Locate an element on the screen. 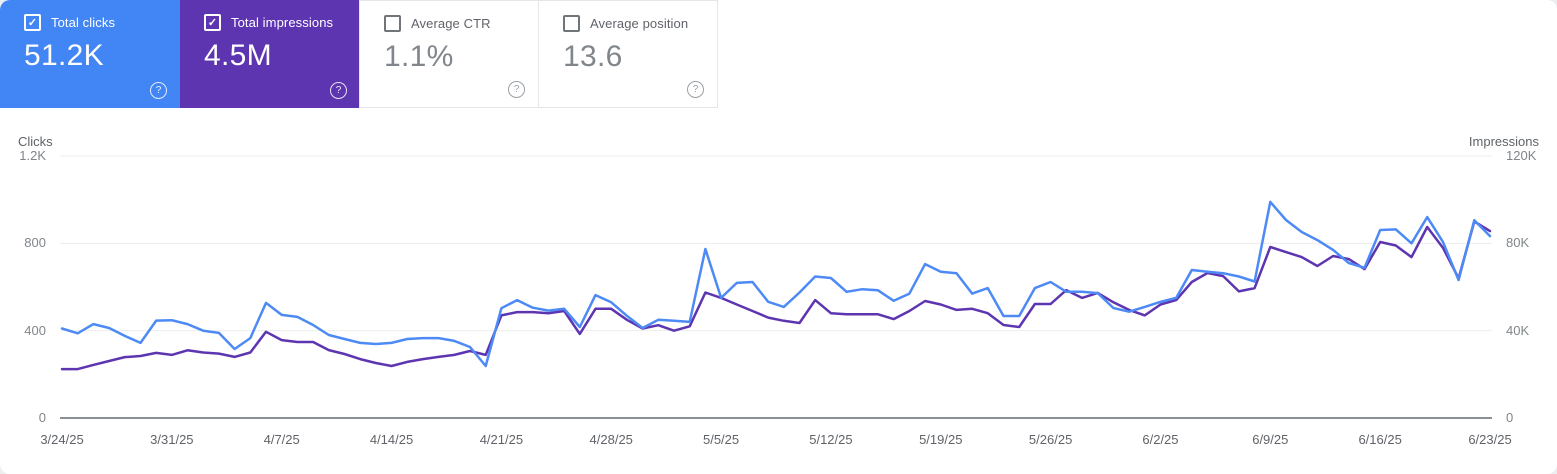  y-axis-tick-right: 0 is located at coordinates (1510, 417).